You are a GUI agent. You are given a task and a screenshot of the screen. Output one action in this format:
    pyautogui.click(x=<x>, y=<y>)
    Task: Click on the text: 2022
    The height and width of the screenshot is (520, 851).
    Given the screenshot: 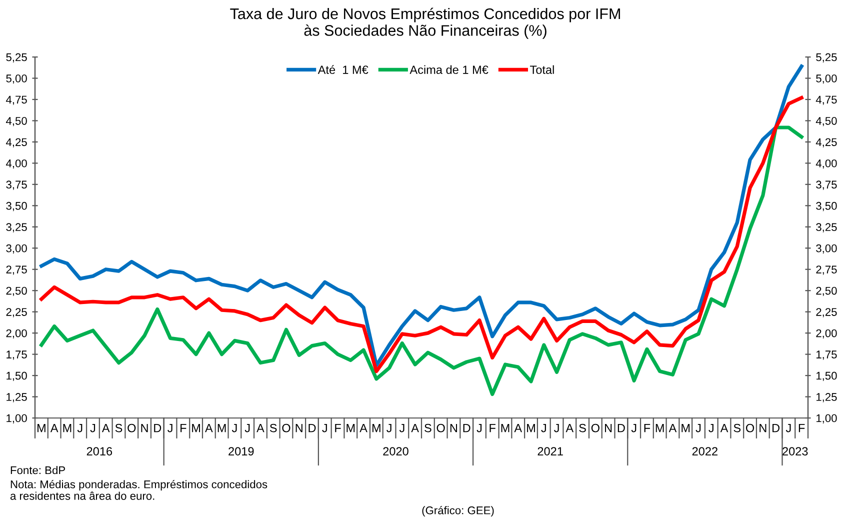 What is the action you would take?
    pyautogui.click(x=705, y=451)
    